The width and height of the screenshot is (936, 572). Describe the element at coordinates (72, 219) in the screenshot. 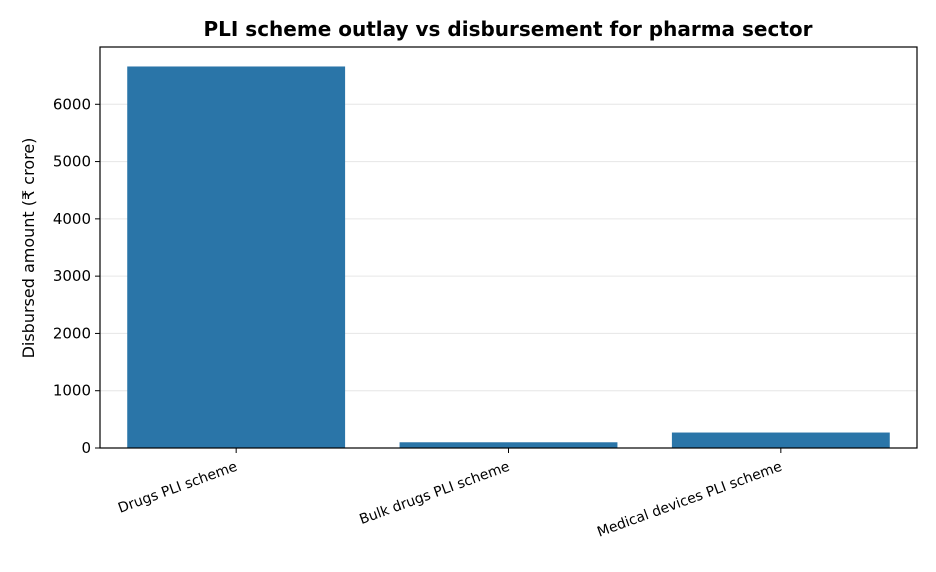

I see `y-tick-label: 4000` at that location.